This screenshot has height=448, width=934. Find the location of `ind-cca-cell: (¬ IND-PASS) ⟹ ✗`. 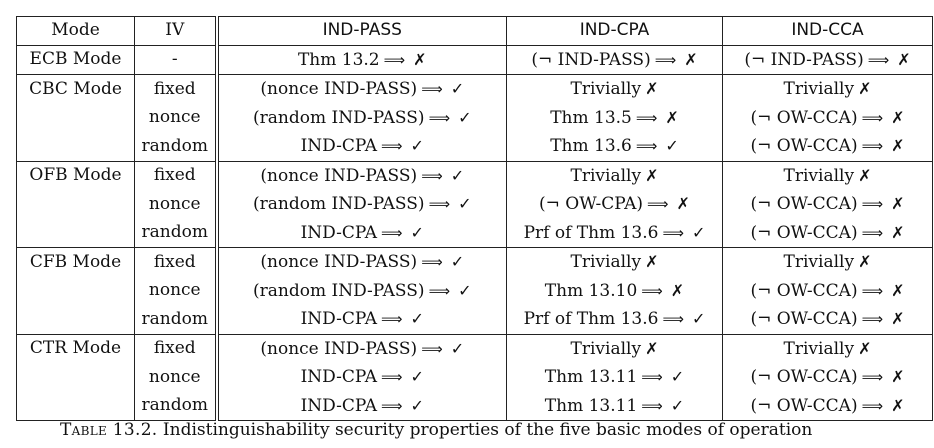

ind-cca-cell: (¬ IND-PASS) ⟹ ✗ is located at coordinates (827, 59).